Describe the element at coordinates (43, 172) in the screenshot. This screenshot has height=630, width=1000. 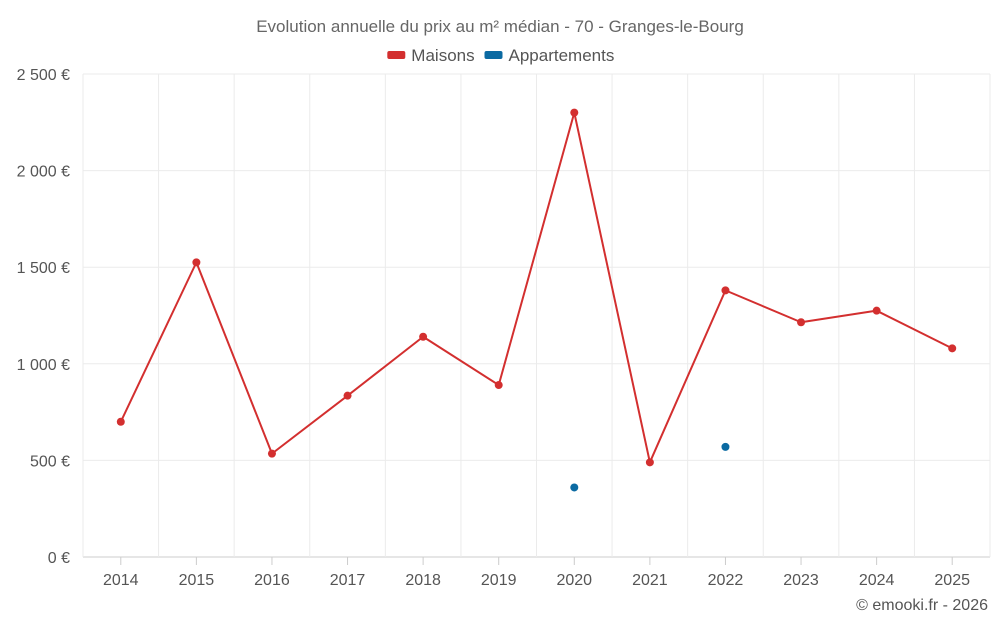
I see `y-tick-label: 2 000 €` at that location.